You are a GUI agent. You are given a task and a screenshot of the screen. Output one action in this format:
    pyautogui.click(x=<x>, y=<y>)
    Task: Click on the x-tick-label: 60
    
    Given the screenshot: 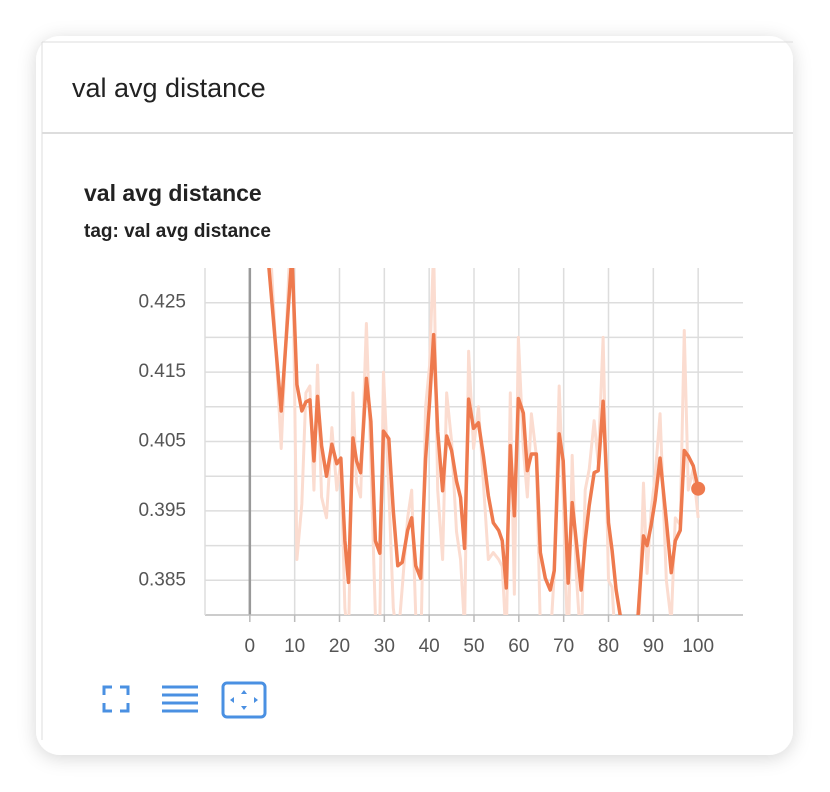 What is the action you would take?
    pyautogui.click(x=518, y=646)
    